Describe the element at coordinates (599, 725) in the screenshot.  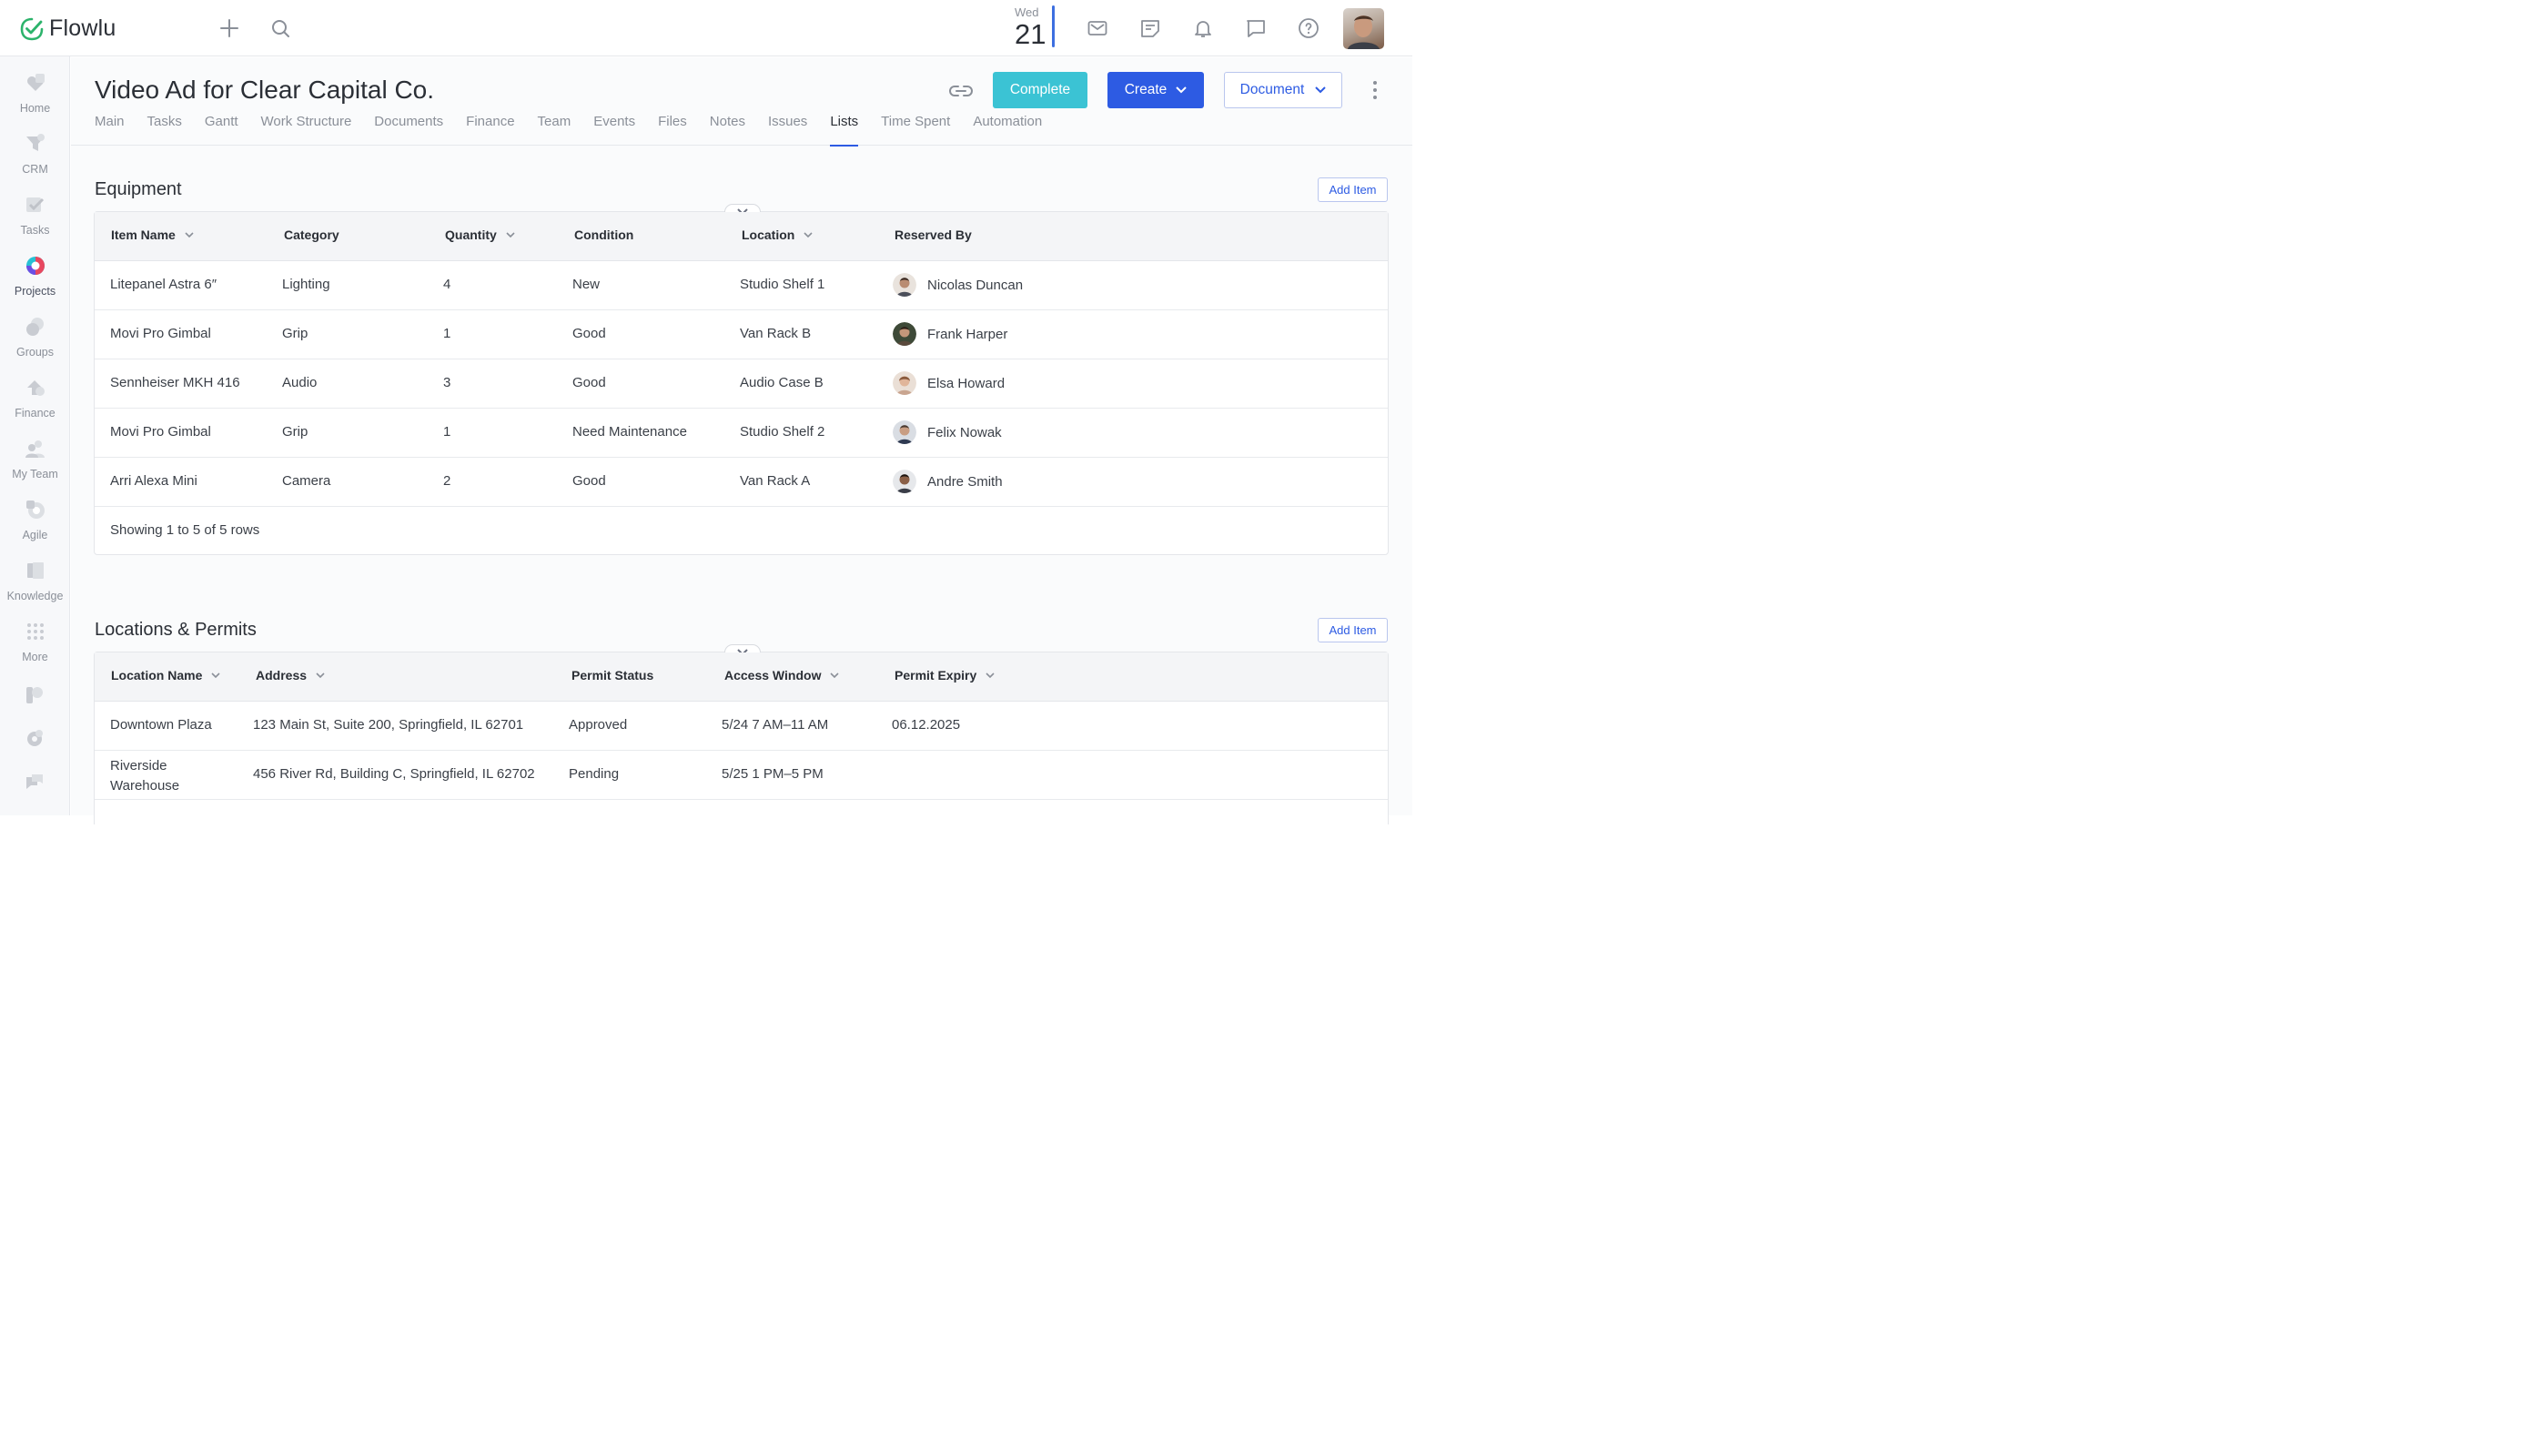
I see `cell-permit-status: Approved` at that location.